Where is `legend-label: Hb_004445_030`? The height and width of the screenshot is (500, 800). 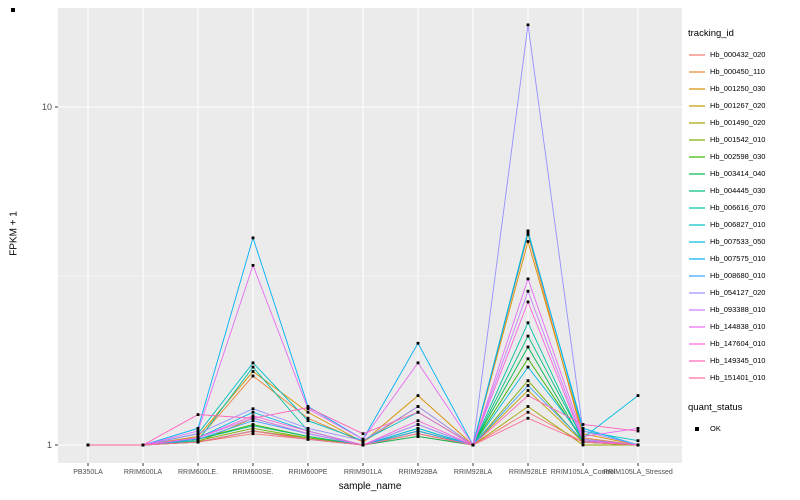 legend-label: Hb_004445_030 is located at coordinates (738, 190).